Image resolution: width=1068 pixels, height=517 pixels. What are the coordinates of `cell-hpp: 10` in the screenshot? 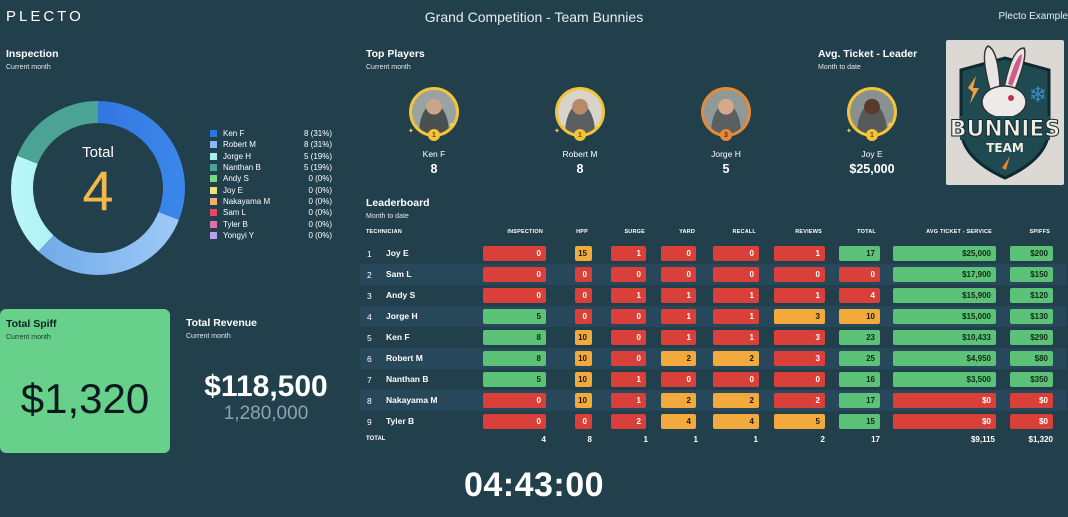 It's located at (583, 379).